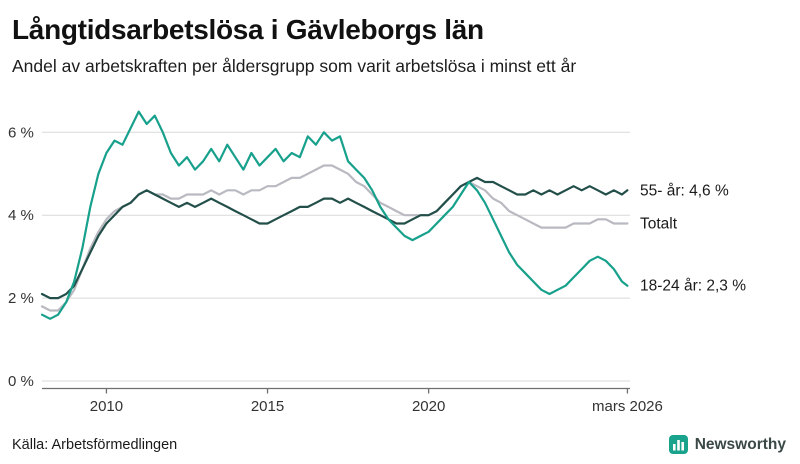  I want to click on x-axis-tick-label: 2020, so click(428, 406).